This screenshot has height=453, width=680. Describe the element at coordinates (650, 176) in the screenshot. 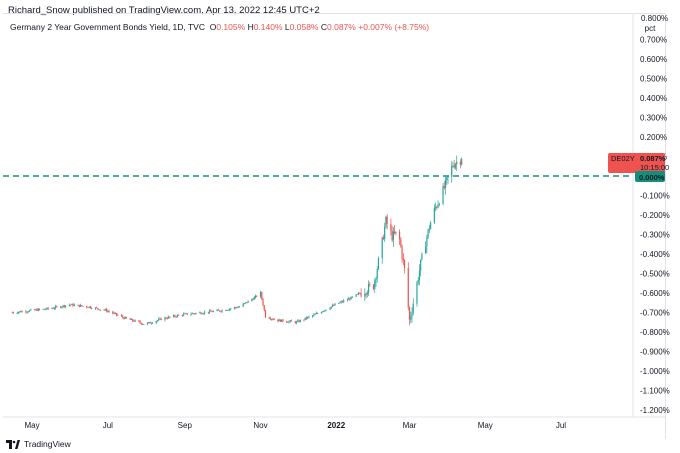

I see `zero-level-tag: 0.000%` at that location.